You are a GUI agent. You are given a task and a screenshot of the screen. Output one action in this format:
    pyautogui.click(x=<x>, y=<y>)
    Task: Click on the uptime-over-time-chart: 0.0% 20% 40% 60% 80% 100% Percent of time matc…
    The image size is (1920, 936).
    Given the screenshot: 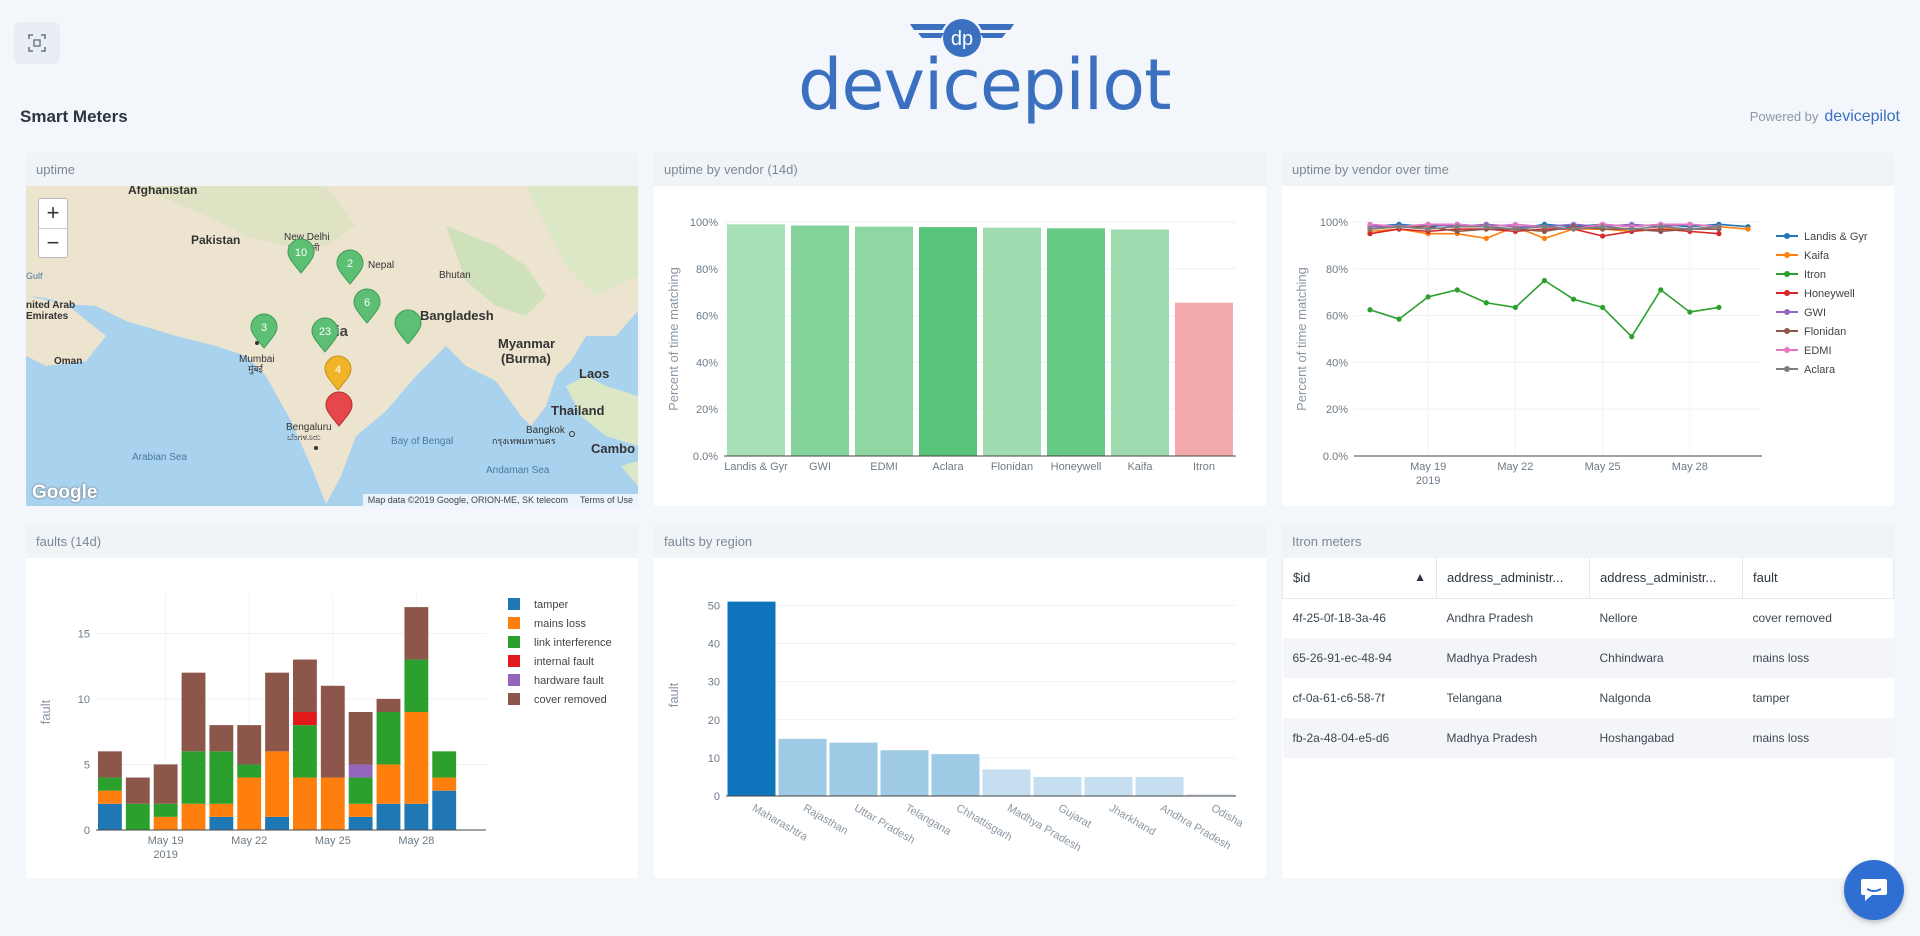 What is the action you would take?
    pyautogui.click(x=1581, y=352)
    